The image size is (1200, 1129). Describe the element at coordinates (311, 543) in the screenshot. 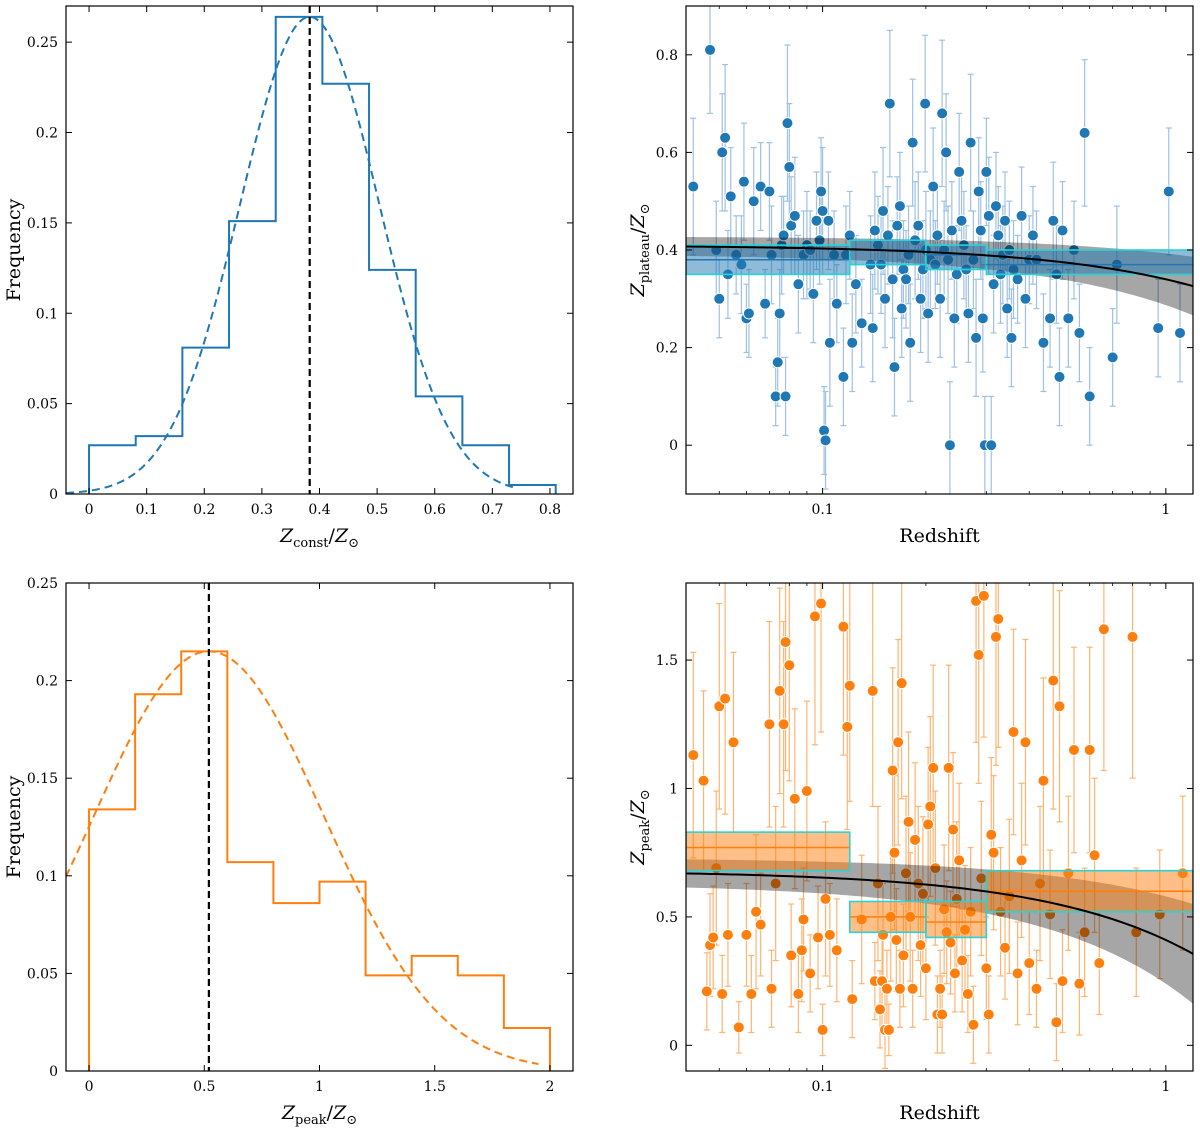

I see `math-part: const` at that location.